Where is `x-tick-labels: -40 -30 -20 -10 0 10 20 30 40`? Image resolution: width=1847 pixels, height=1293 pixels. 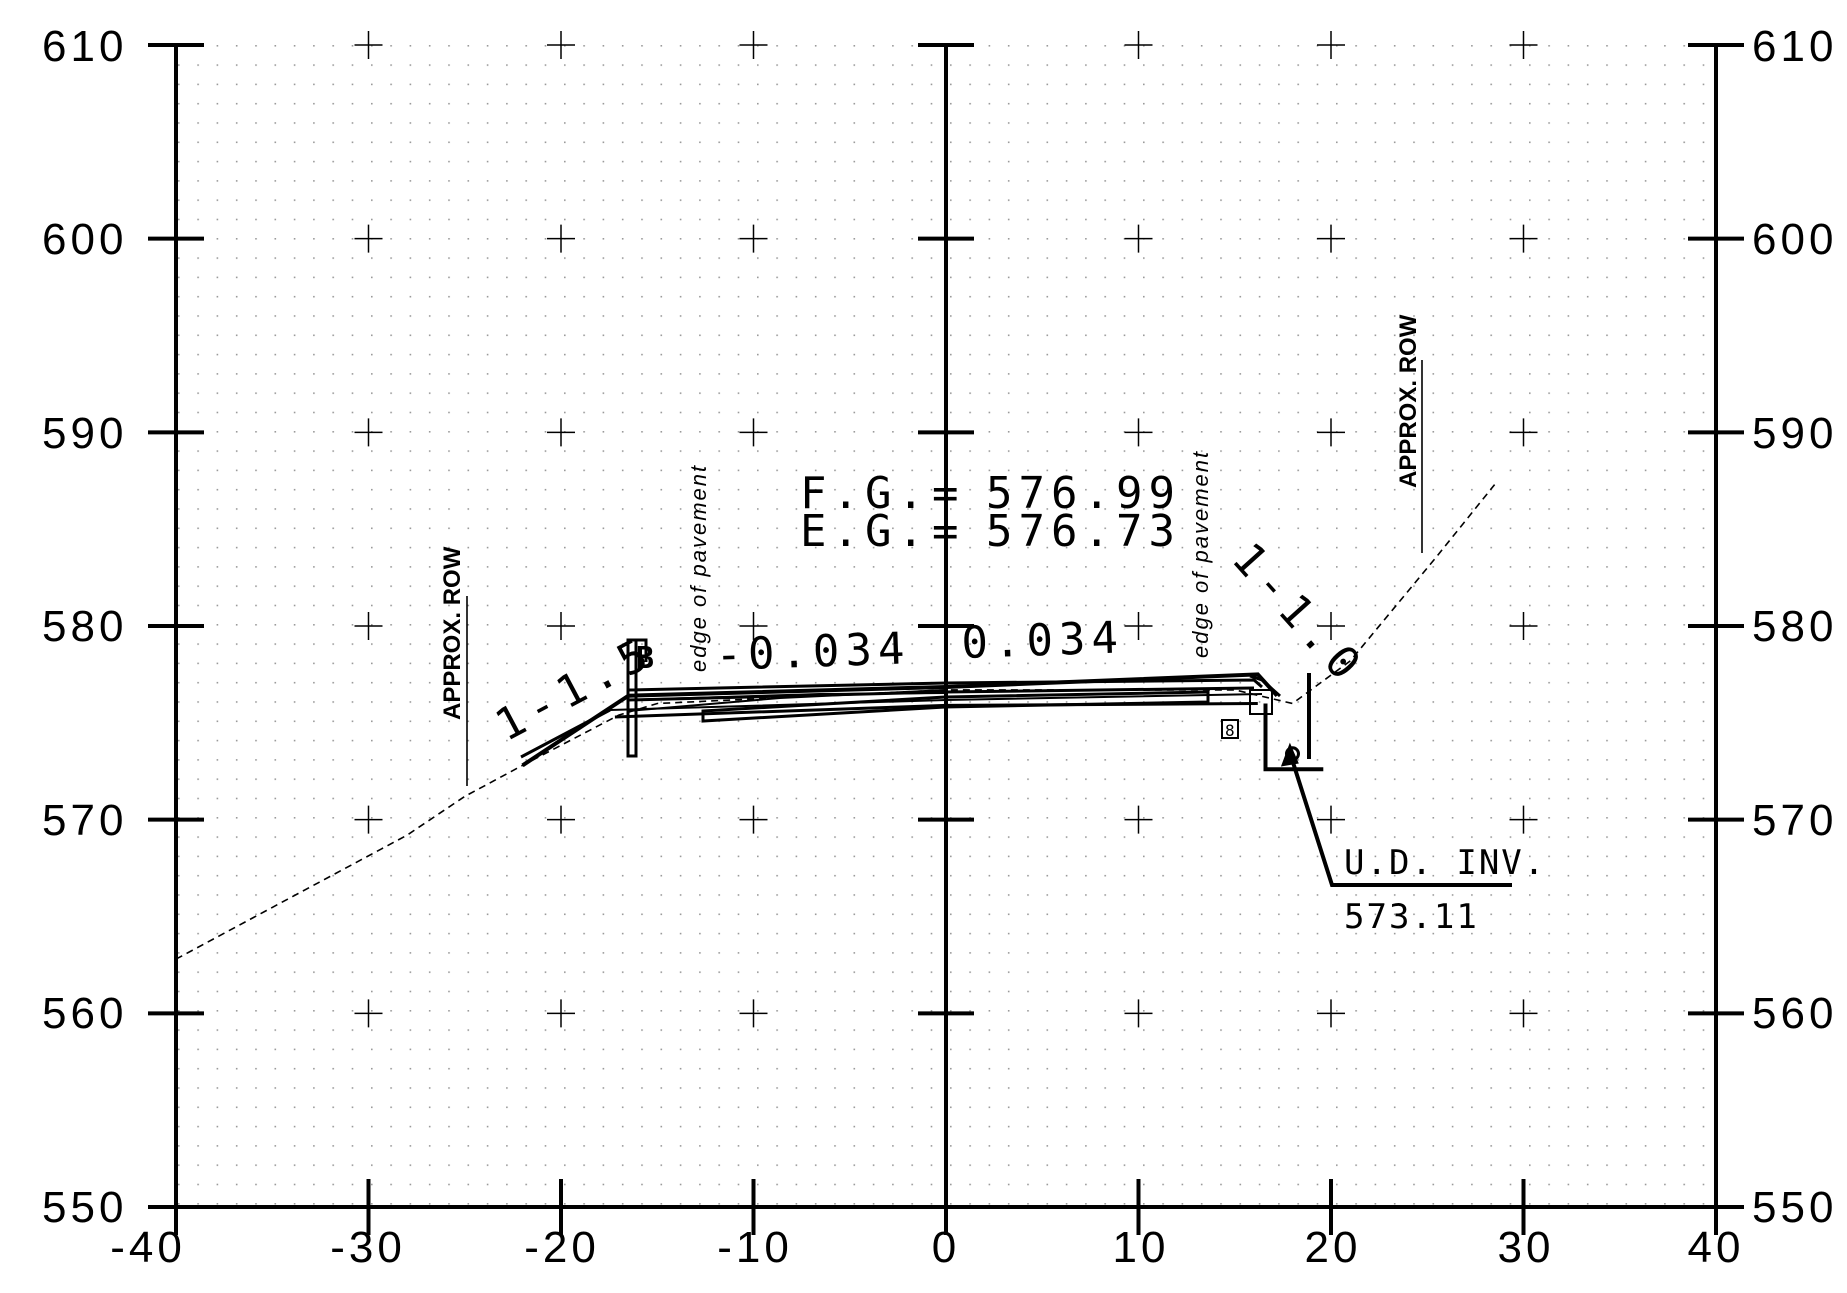
x-tick-labels: -40 -30 -20 -10 0 10 20 30 40 is located at coordinates (927, 1247).